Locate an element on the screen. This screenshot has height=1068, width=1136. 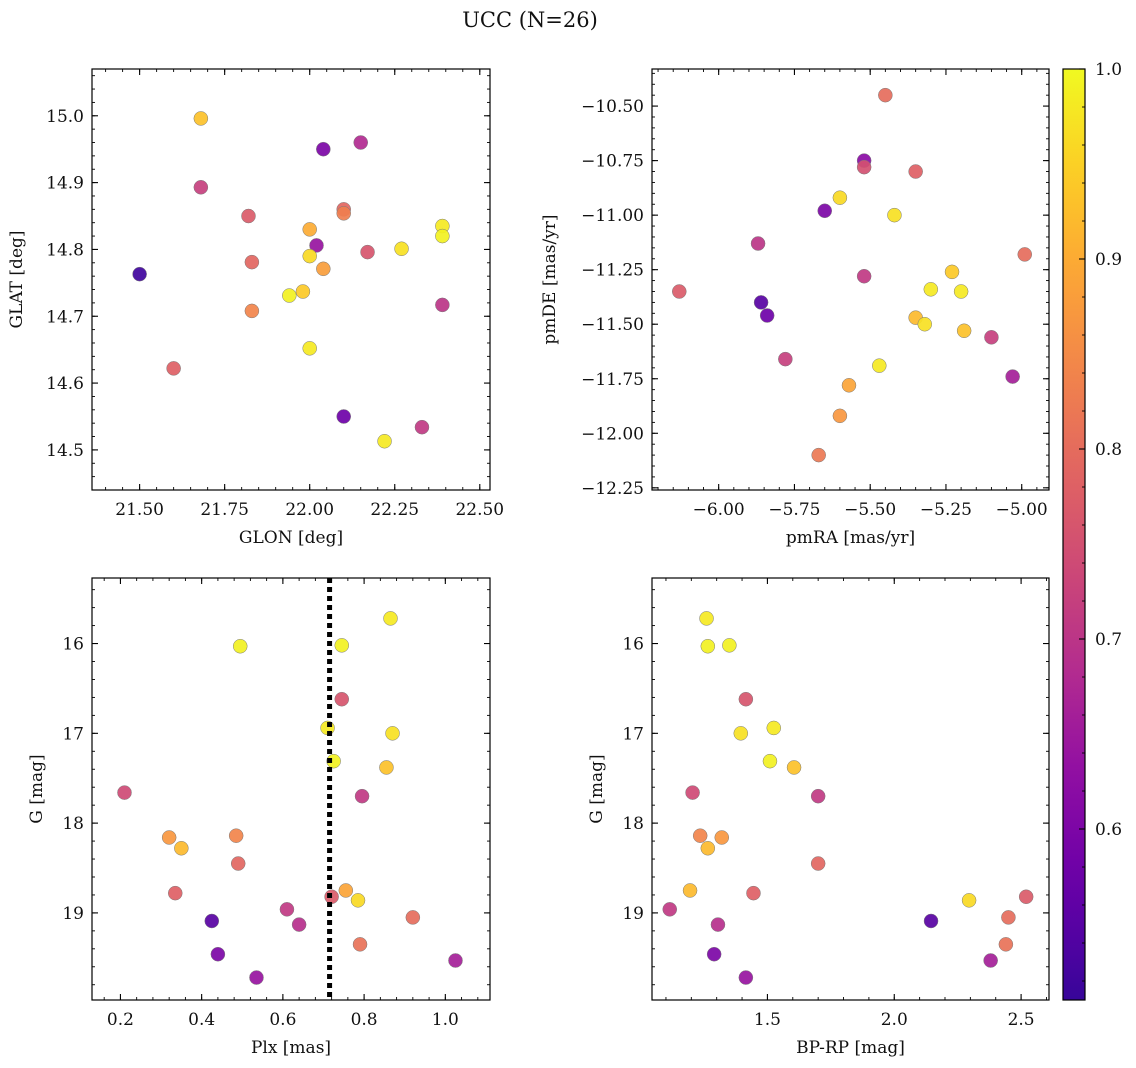
y-tick-label: −11.75 is located at coordinates (612, 380).